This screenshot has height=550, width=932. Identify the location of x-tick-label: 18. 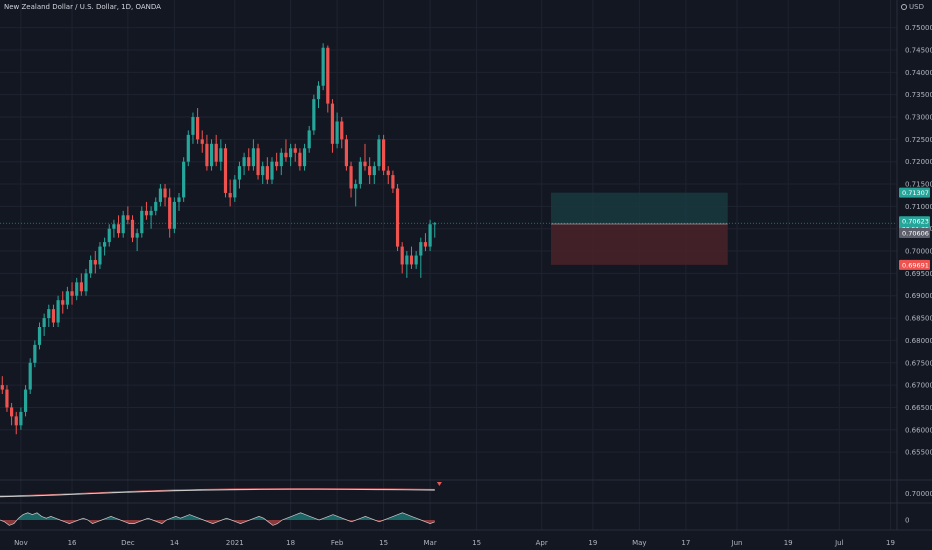
(290, 543).